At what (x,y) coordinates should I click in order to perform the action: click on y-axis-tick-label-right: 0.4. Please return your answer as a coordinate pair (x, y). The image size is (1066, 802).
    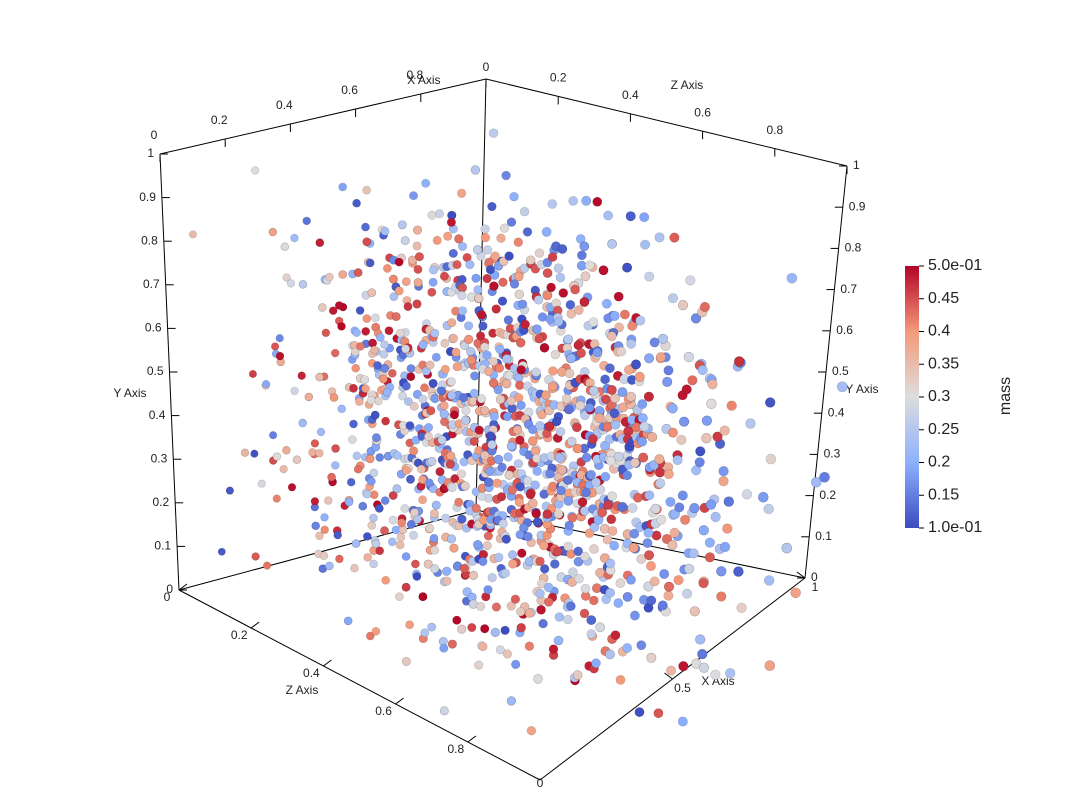
    Looking at the image, I should click on (836, 412).